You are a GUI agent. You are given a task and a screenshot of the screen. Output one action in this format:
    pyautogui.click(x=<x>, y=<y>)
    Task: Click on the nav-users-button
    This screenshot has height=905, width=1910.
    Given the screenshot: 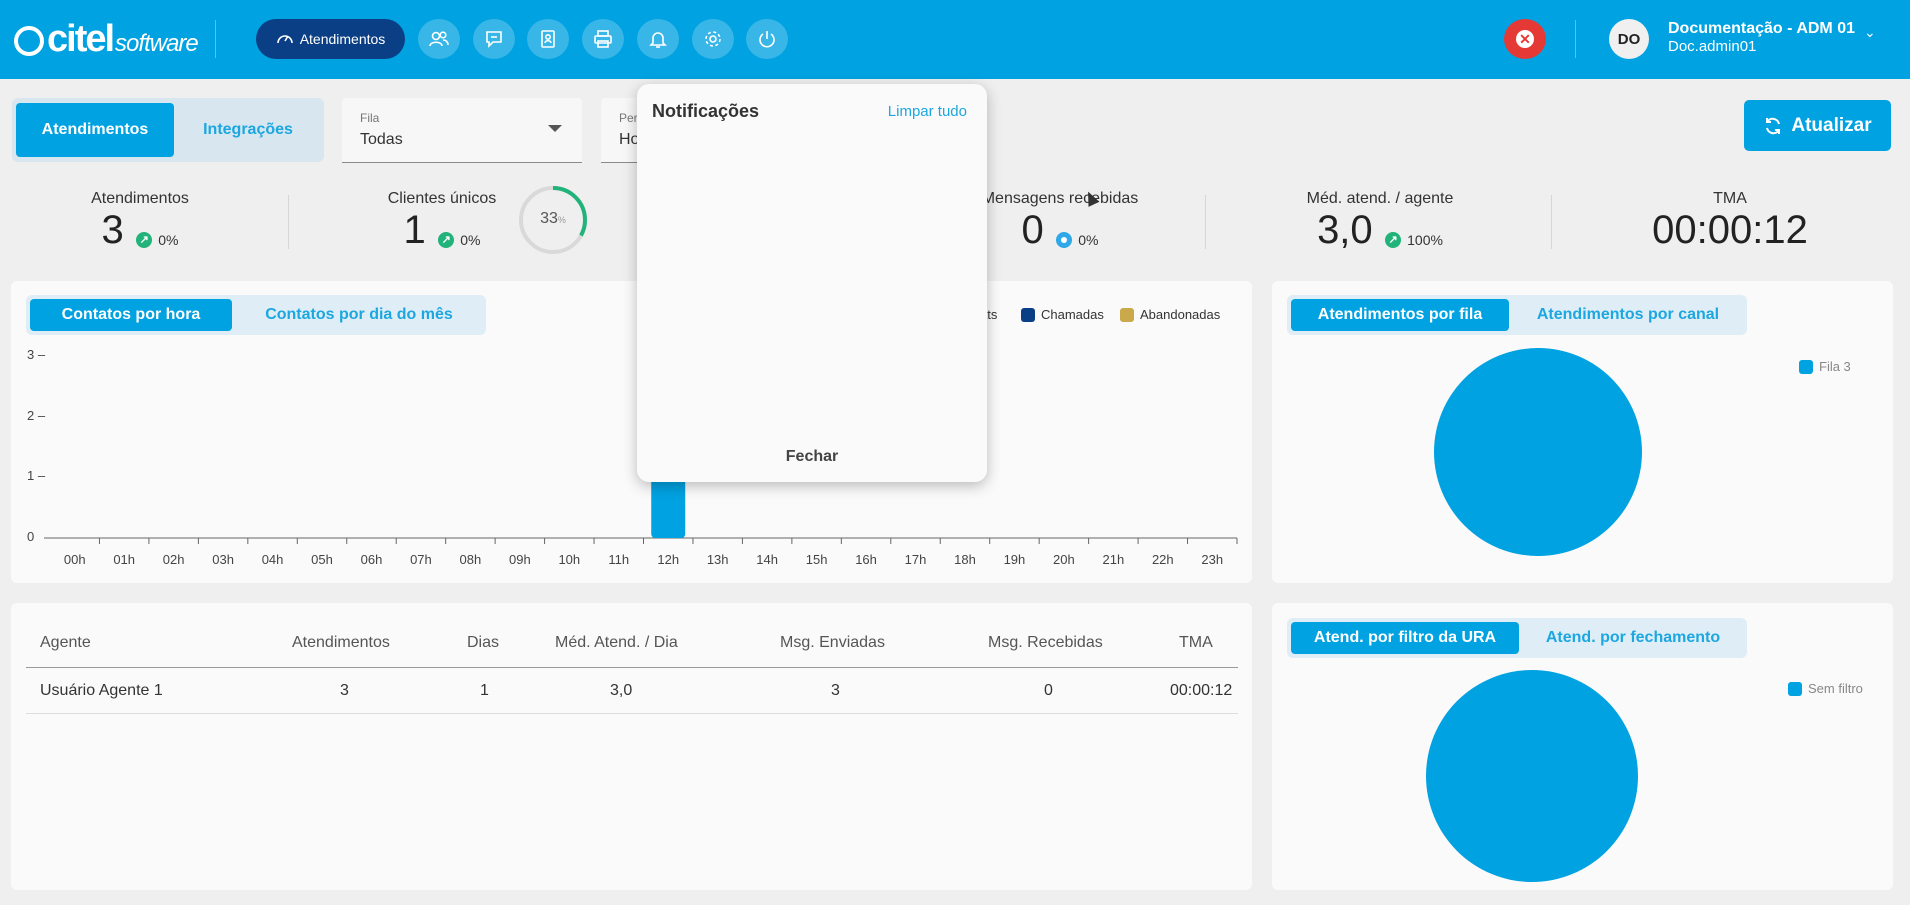 What is the action you would take?
    pyautogui.click(x=439, y=39)
    